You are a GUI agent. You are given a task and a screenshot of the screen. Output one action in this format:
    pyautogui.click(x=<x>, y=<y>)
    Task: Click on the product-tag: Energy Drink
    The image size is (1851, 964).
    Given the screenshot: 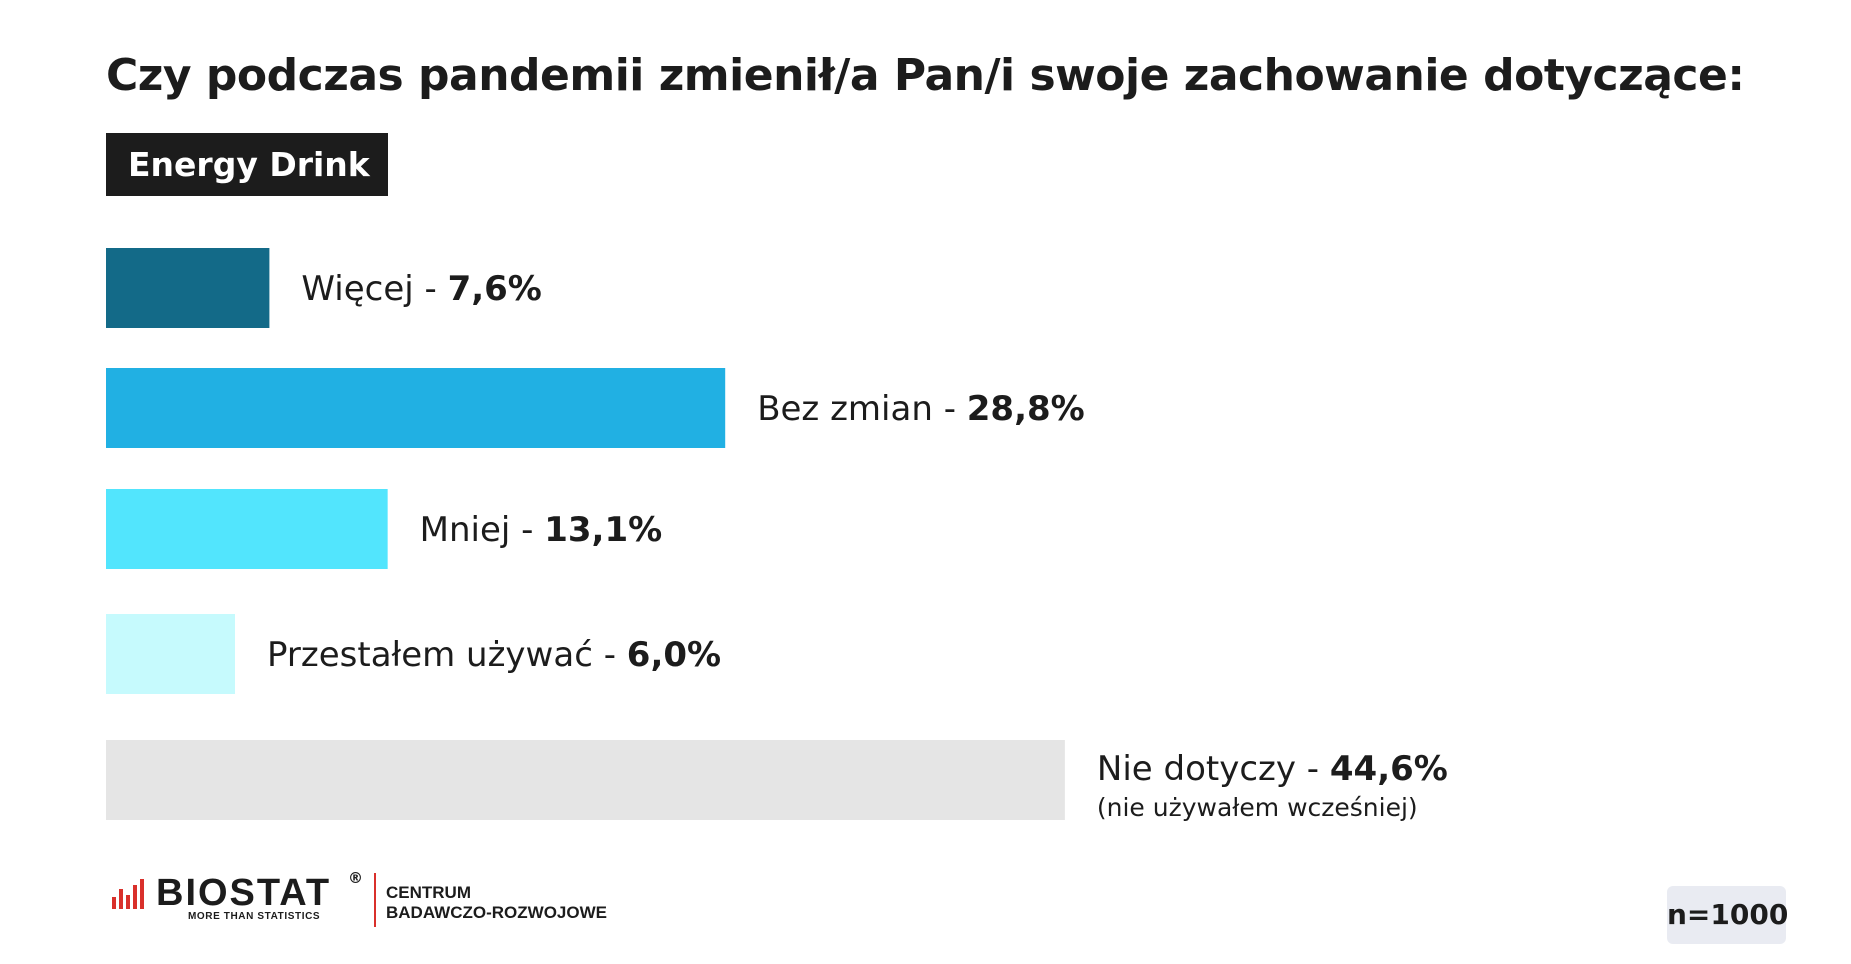 What is the action you would take?
    pyautogui.click(x=247, y=164)
    